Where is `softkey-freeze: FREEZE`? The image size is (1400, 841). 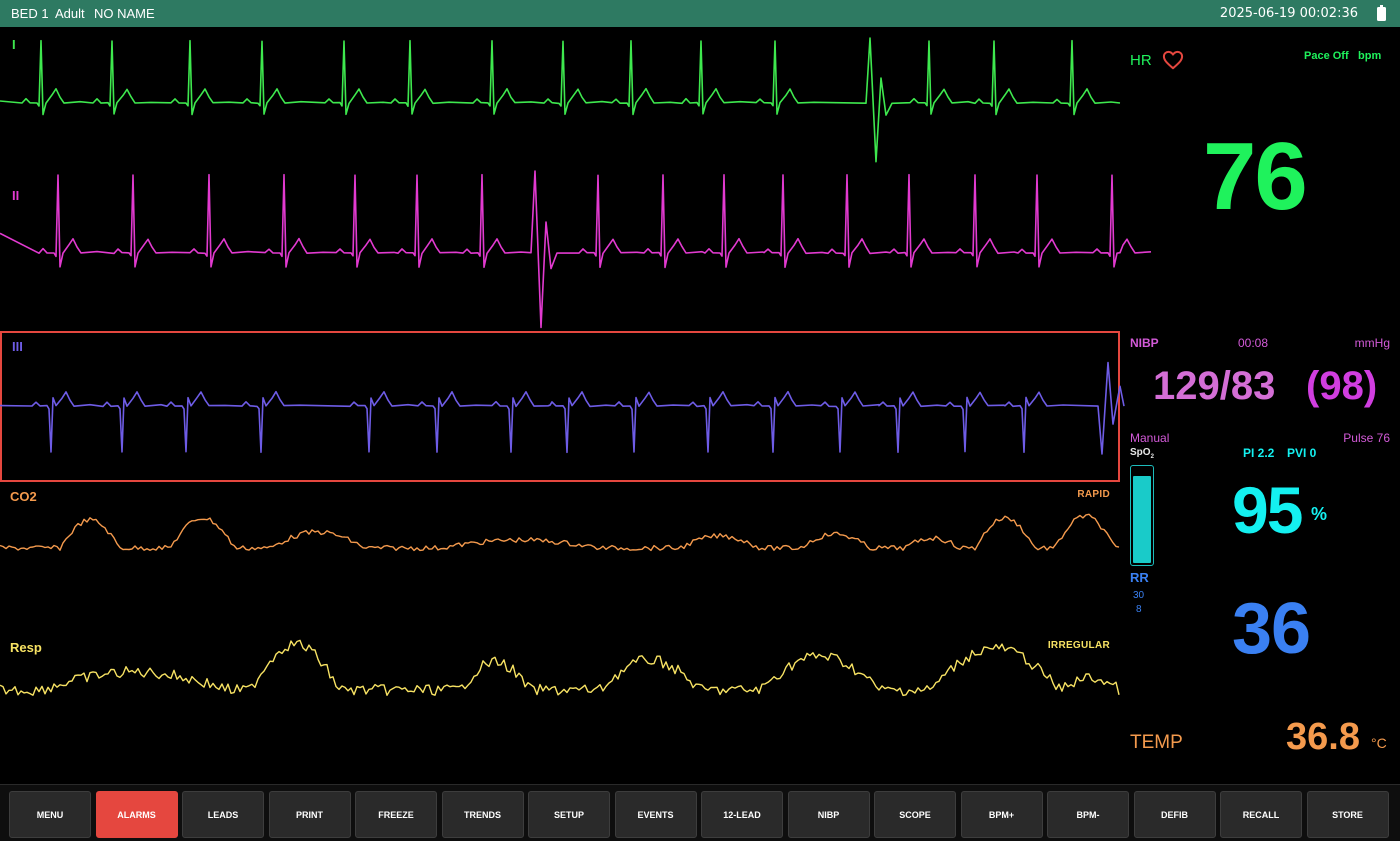
softkey-freeze: FREEZE is located at coordinates (396, 814).